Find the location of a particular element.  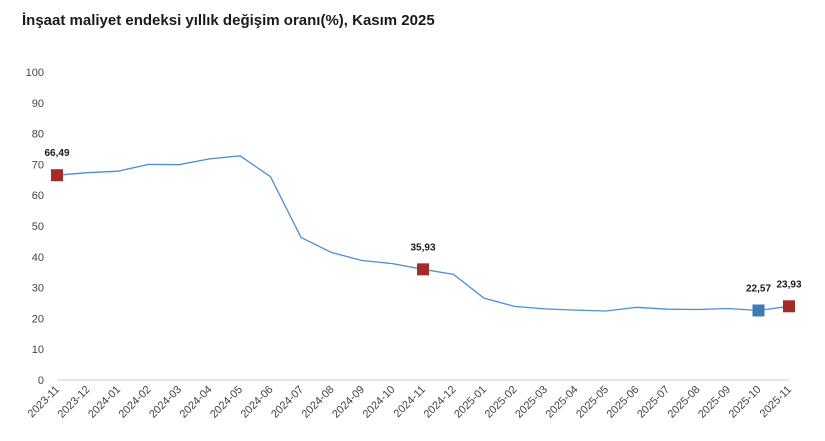

y-tick-label: 20 is located at coordinates (38, 319).